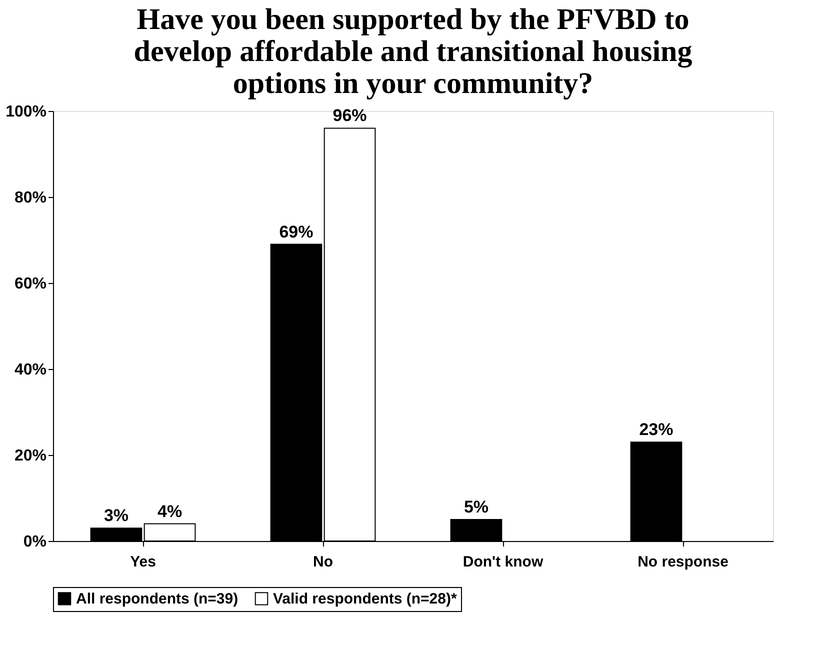 This screenshot has width=830, height=656. I want to click on y-tick-label: 100%, so click(26, 112).